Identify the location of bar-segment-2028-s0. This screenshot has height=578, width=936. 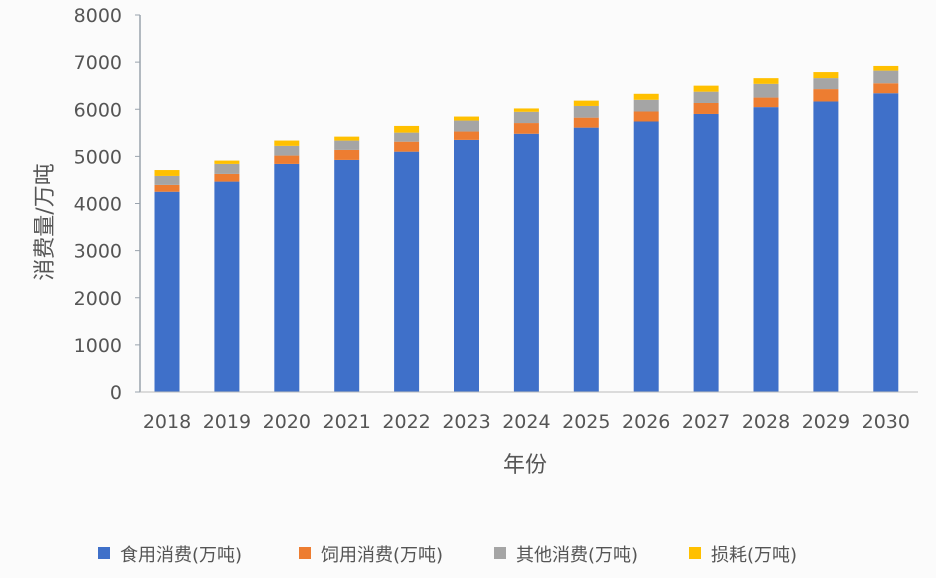
(766, 250).